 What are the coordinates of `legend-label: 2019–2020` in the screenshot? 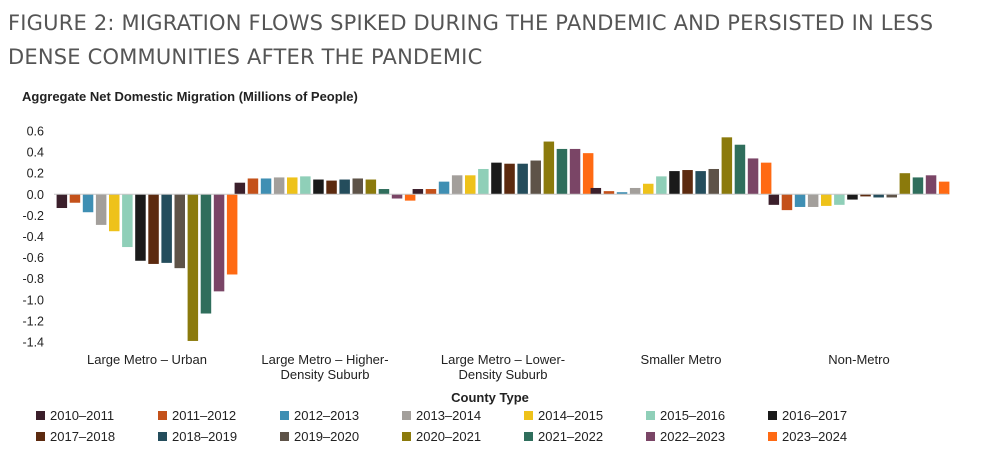 It's located at (326, 436).